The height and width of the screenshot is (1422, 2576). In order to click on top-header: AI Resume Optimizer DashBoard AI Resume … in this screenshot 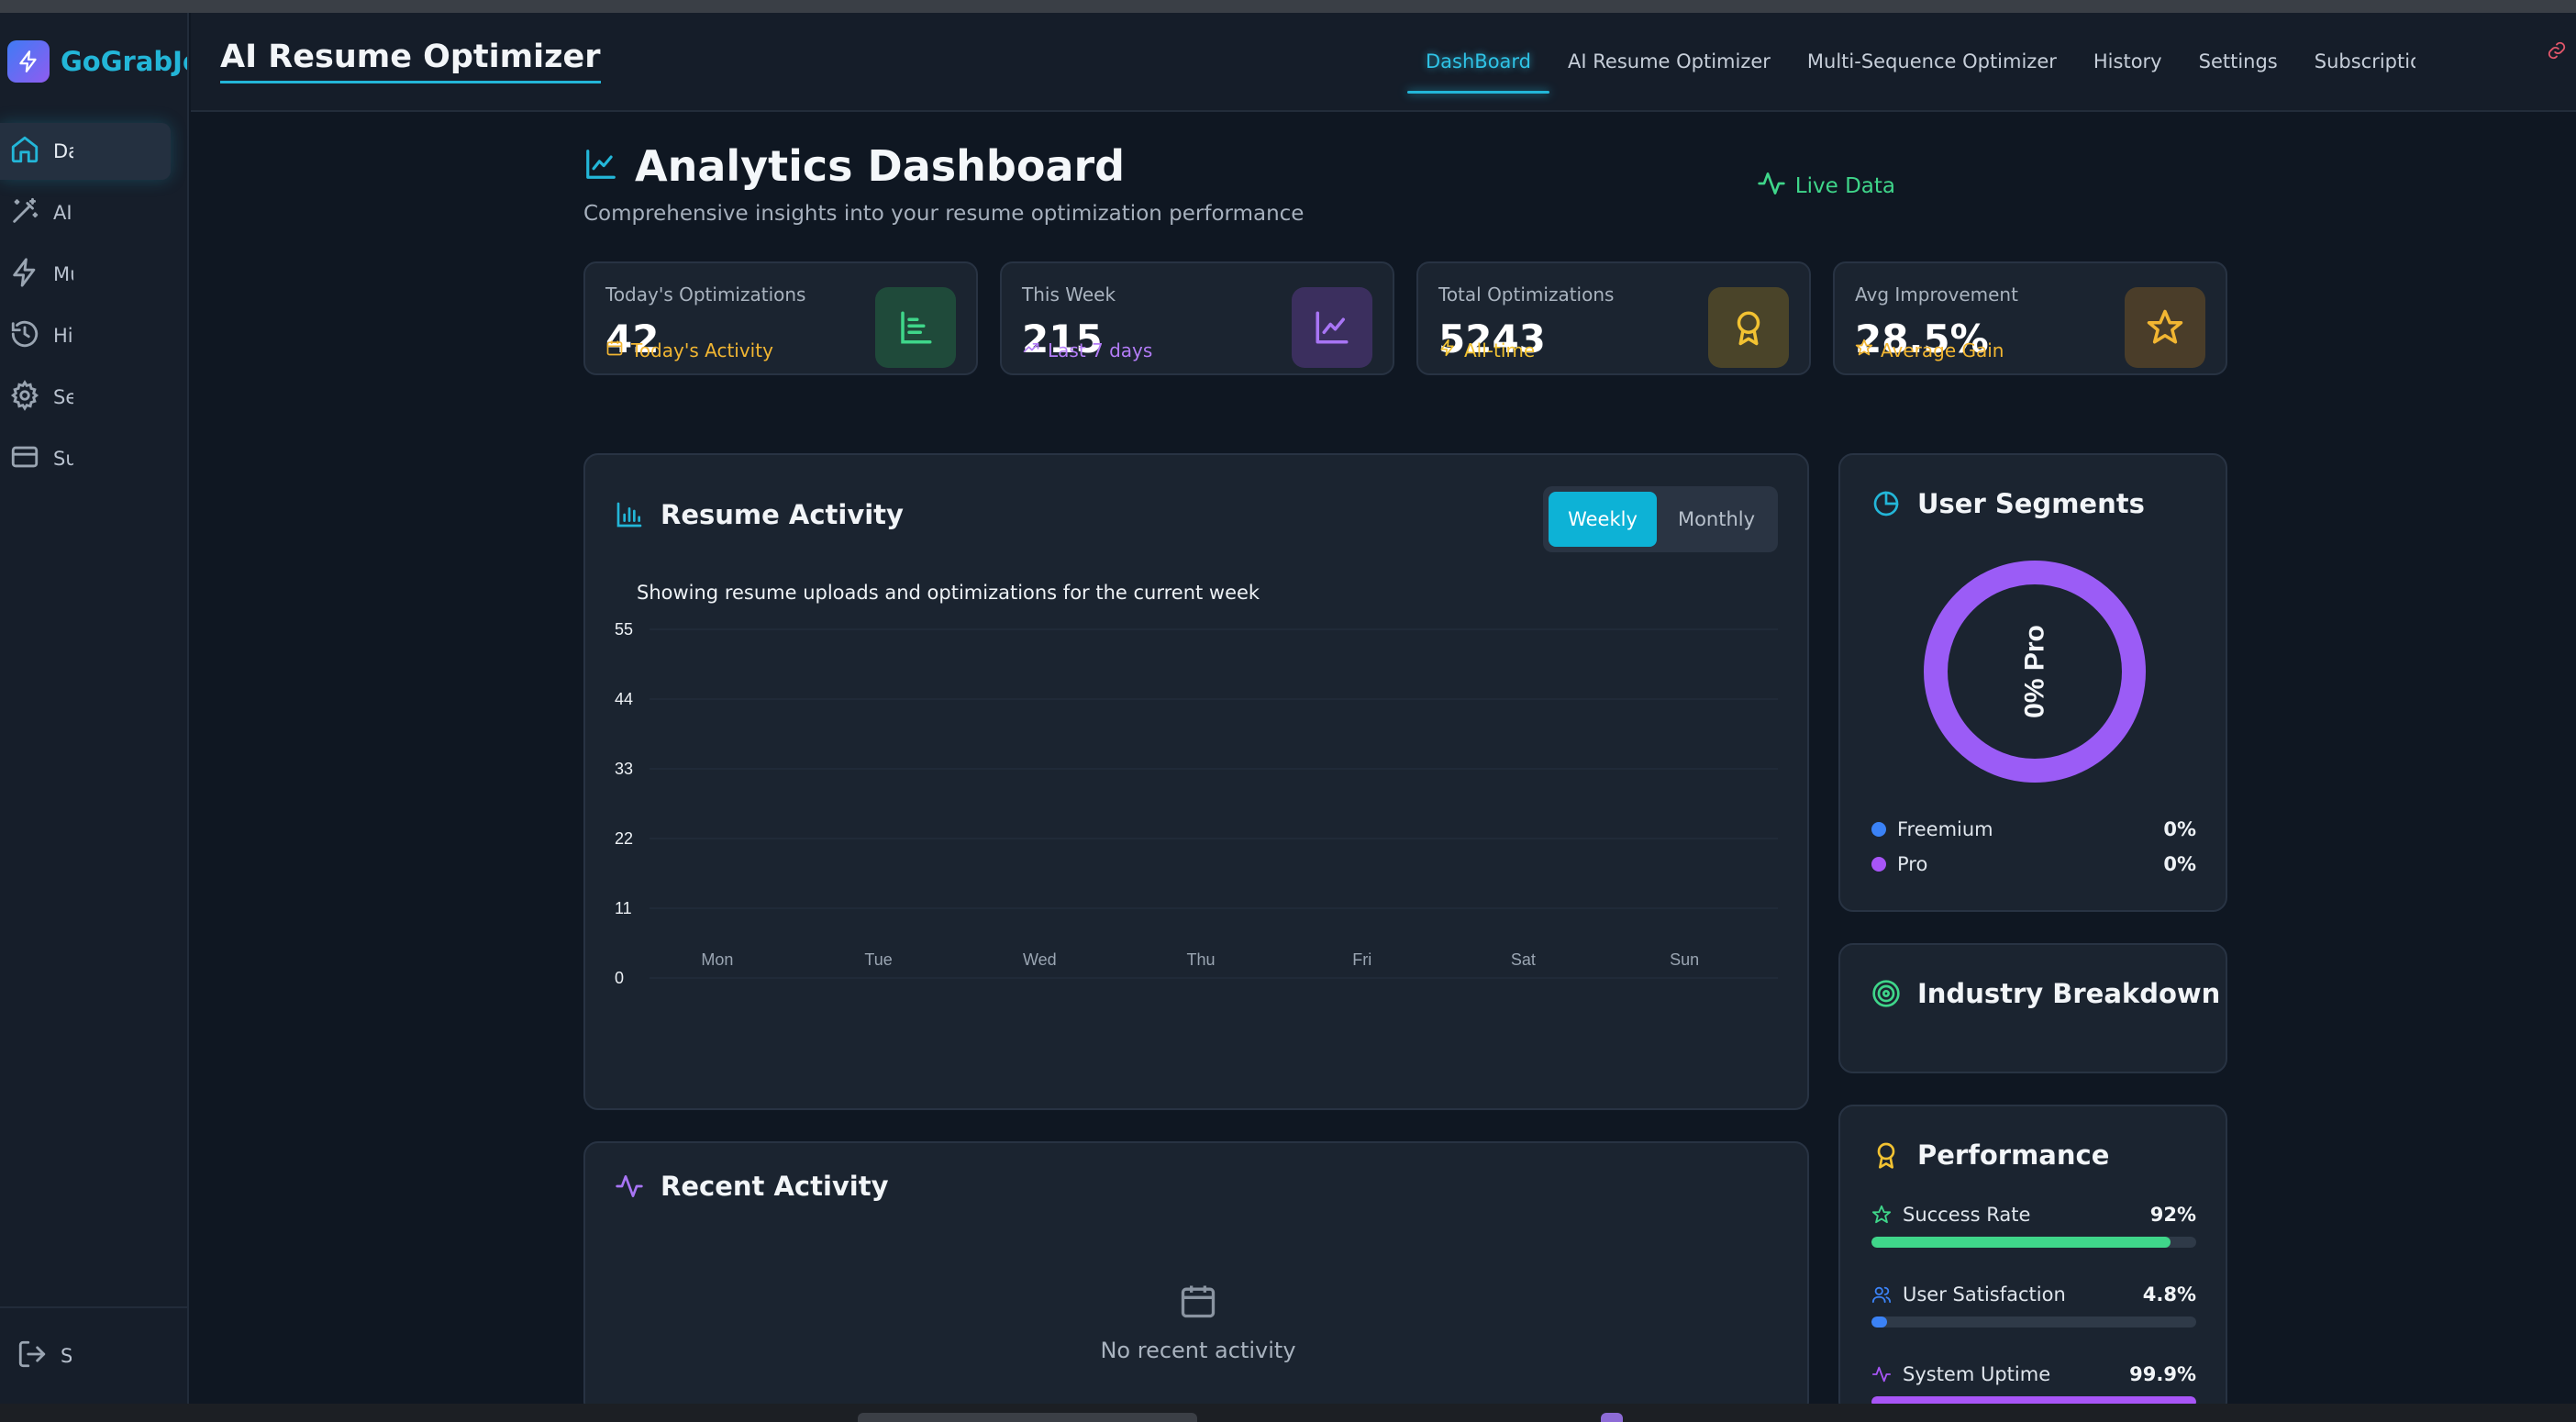, I will do `click(1383, 62)`.